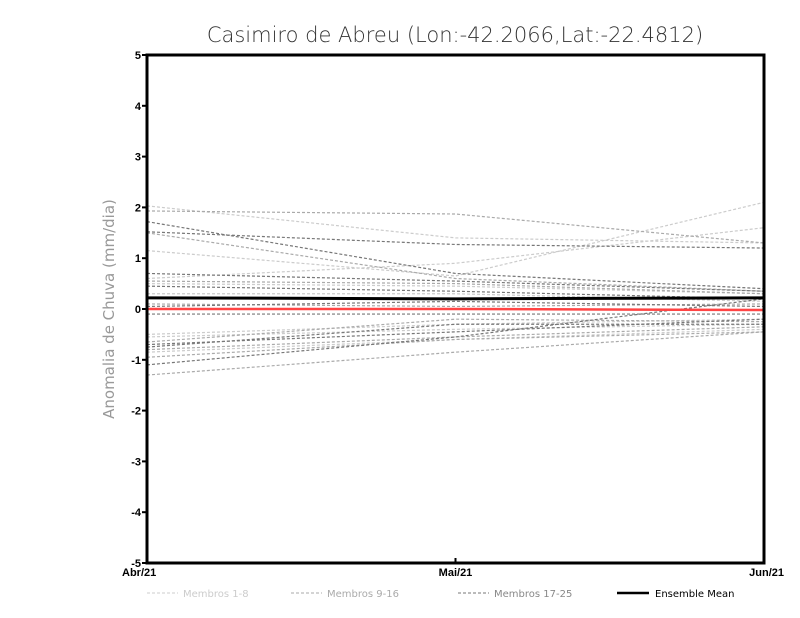 This screenshot has width=800, height=618. Describe the element at coordinates (136, 361) in the screenshot. I see `y-tick-label: -1` at that location.